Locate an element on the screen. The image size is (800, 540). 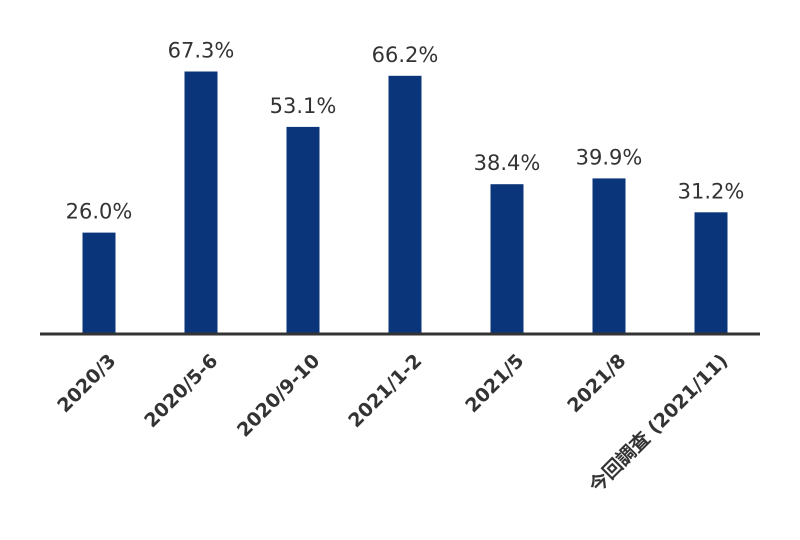
category-label: 2021/5 is located at coordinates (494, 383).